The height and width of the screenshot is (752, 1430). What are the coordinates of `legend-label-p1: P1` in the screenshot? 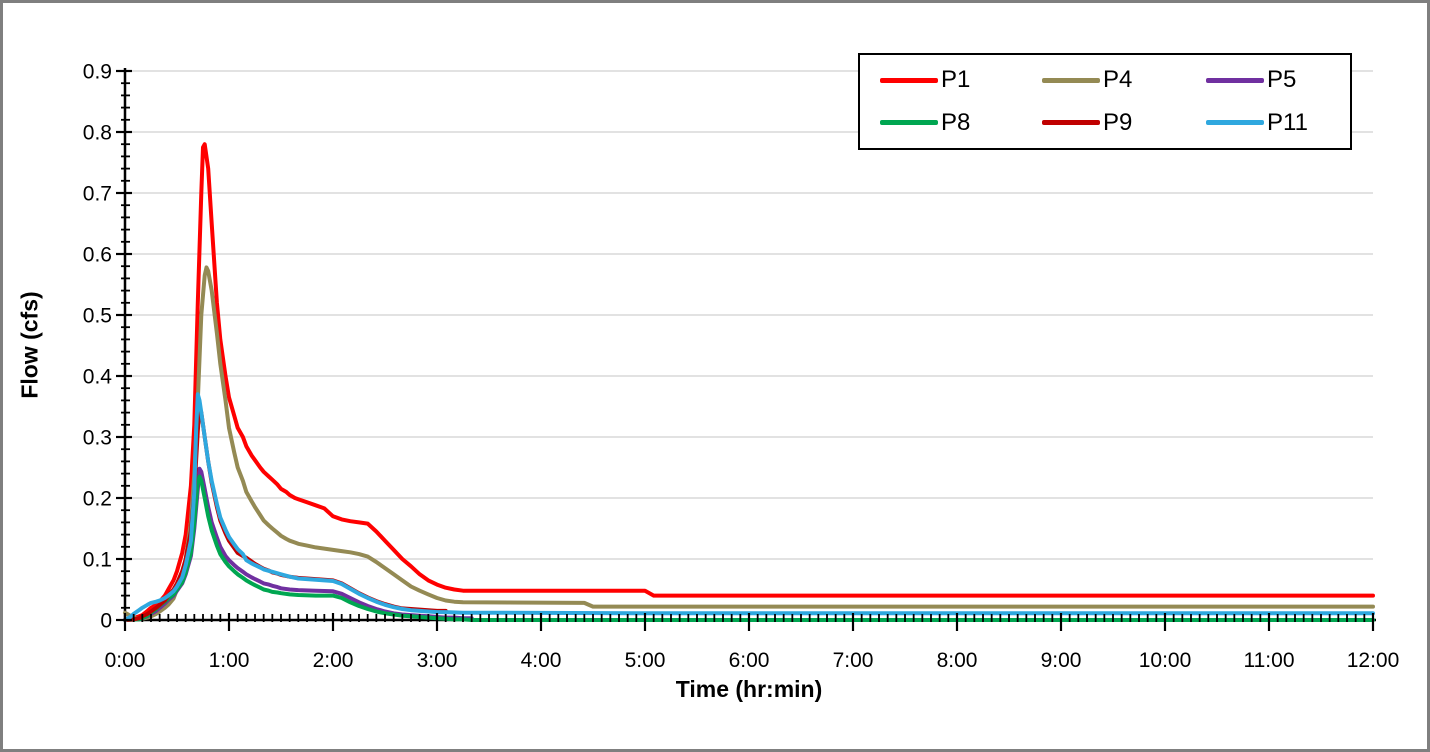 It's located at (956, 80).